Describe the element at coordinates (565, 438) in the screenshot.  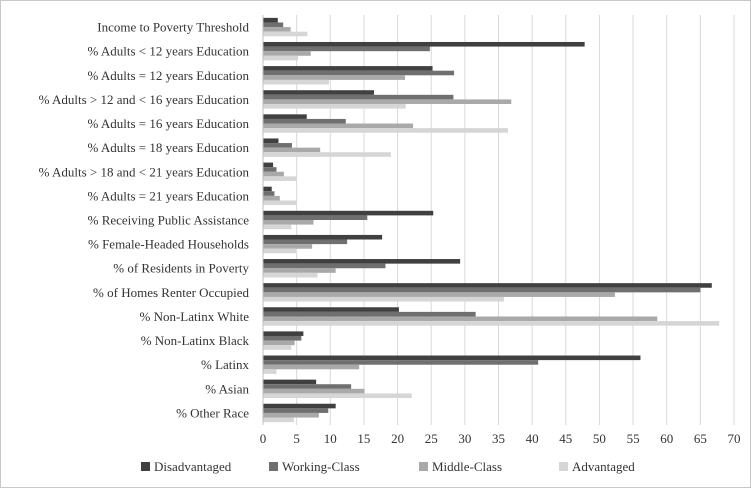
I see `x-tick-label: 45` at that location.